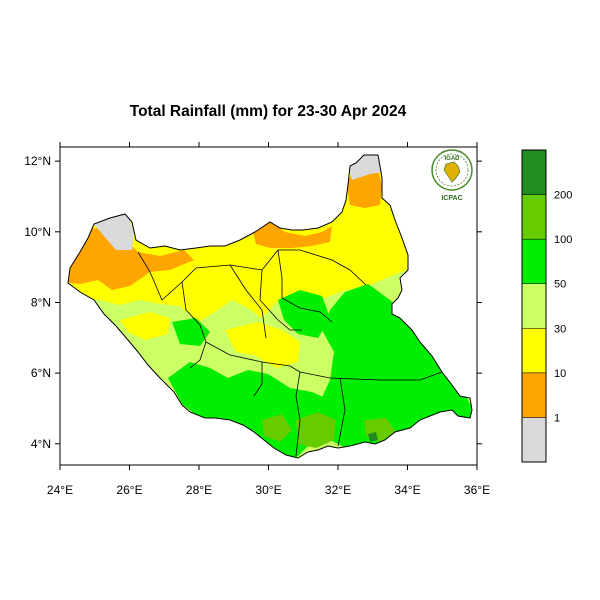 The image size is (600, 600). I want to click on x-tick-label: 34°E, so click(407, 490).